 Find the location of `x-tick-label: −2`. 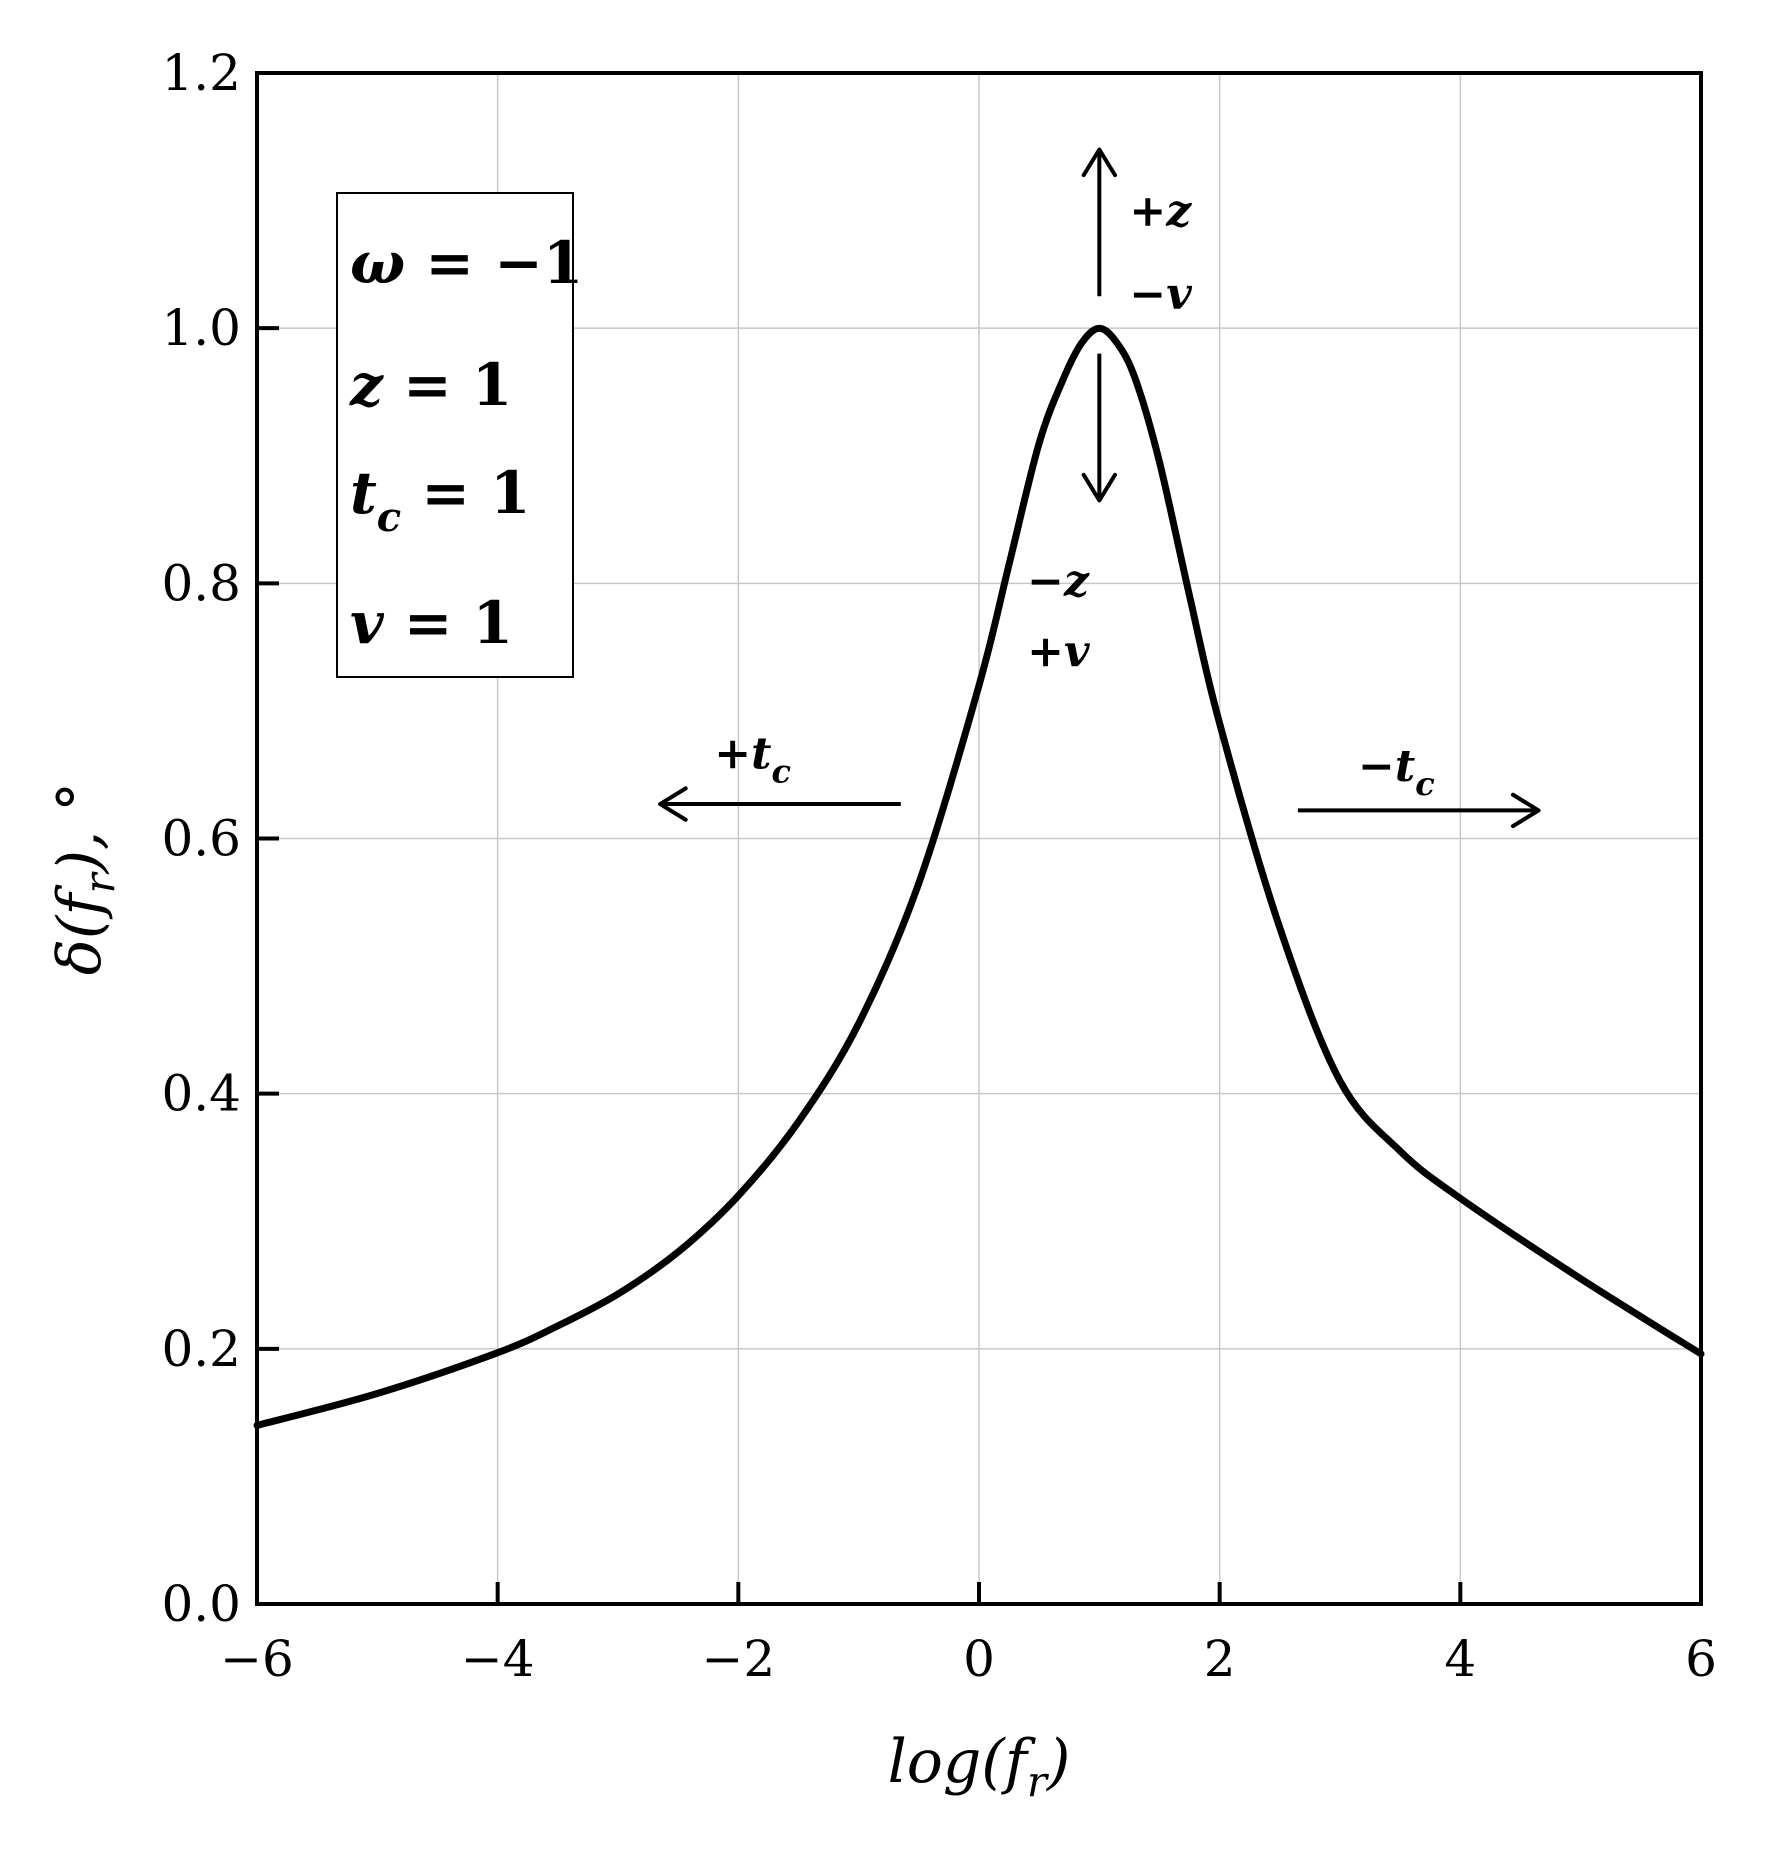

x-tick-label: −2 is located at coordinates (738, 1659).